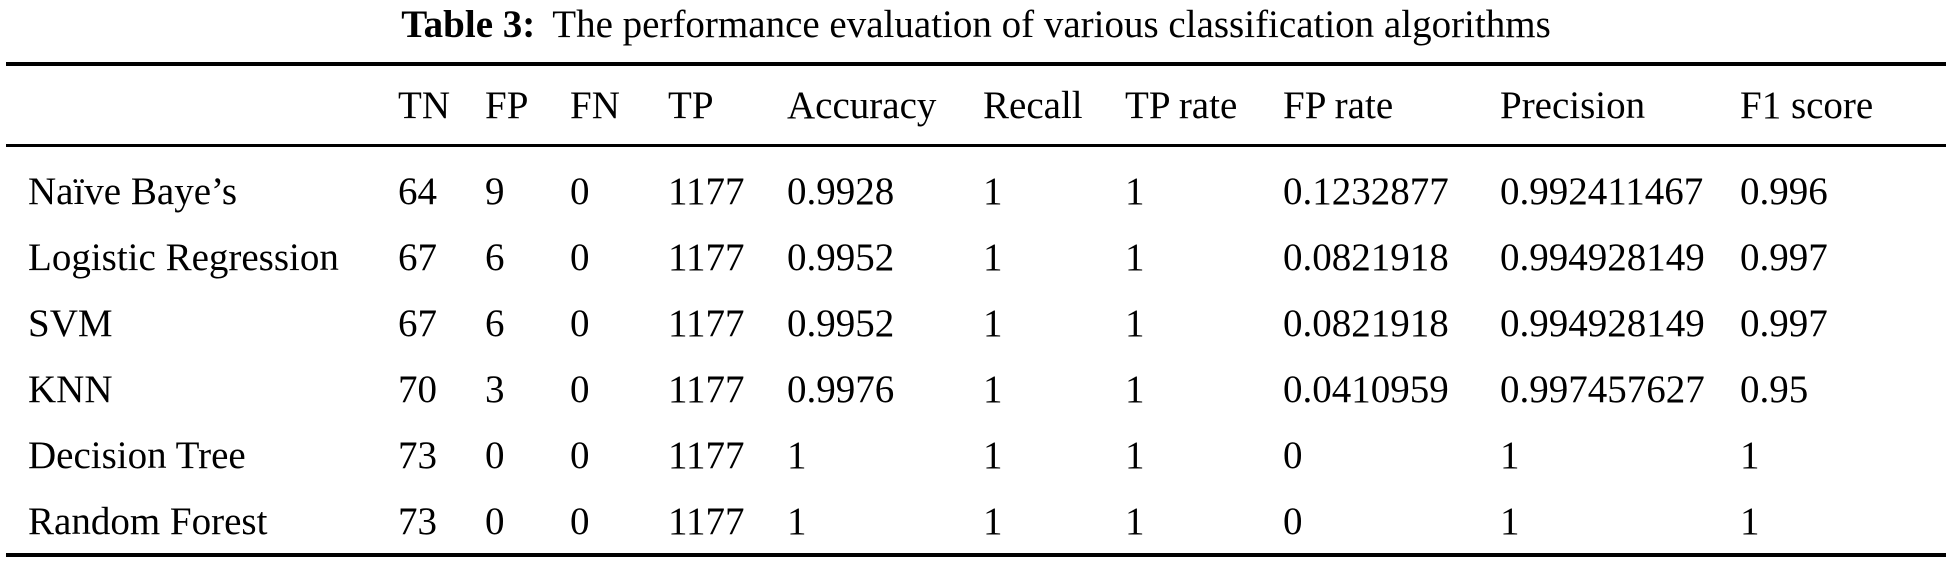  Describe the element at coordinates (1774, 389) in the screenshot. I see `table-cell-f1-score: 0.95` at that location.